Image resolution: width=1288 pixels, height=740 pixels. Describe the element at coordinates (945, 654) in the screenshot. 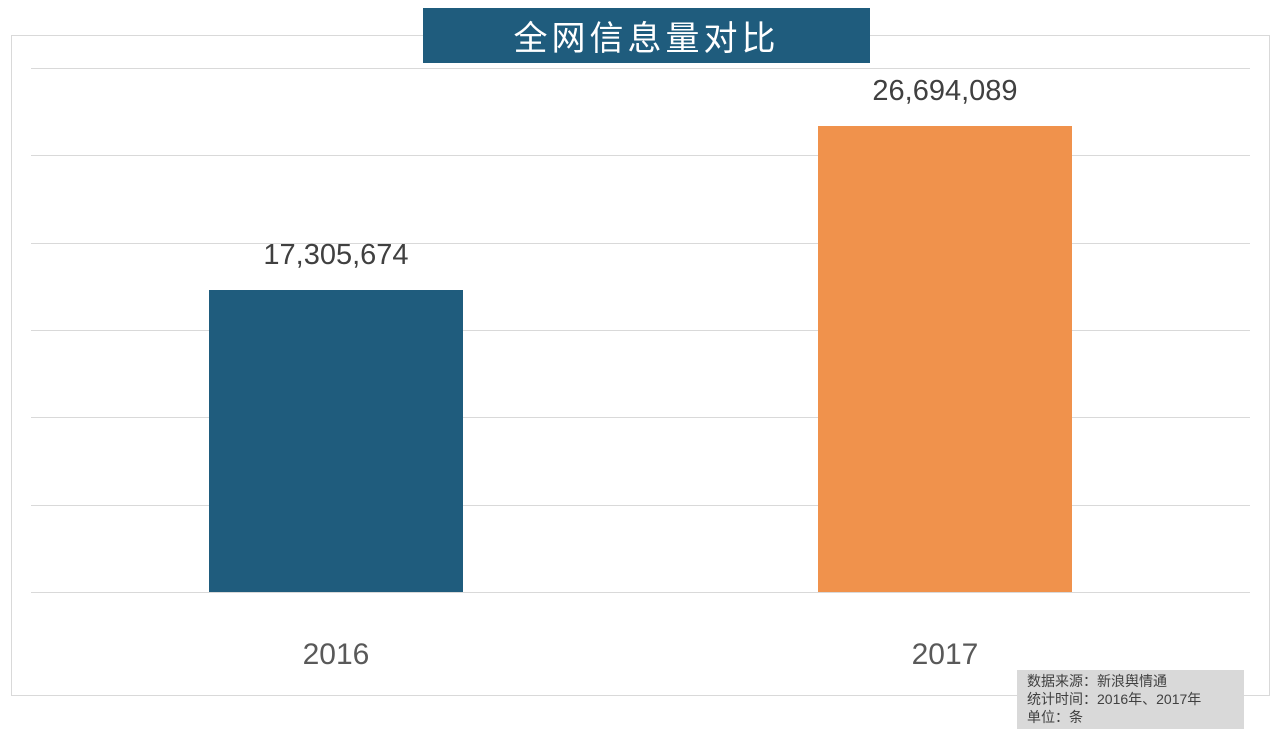

I see `category-label-2017: 2017` at that location.